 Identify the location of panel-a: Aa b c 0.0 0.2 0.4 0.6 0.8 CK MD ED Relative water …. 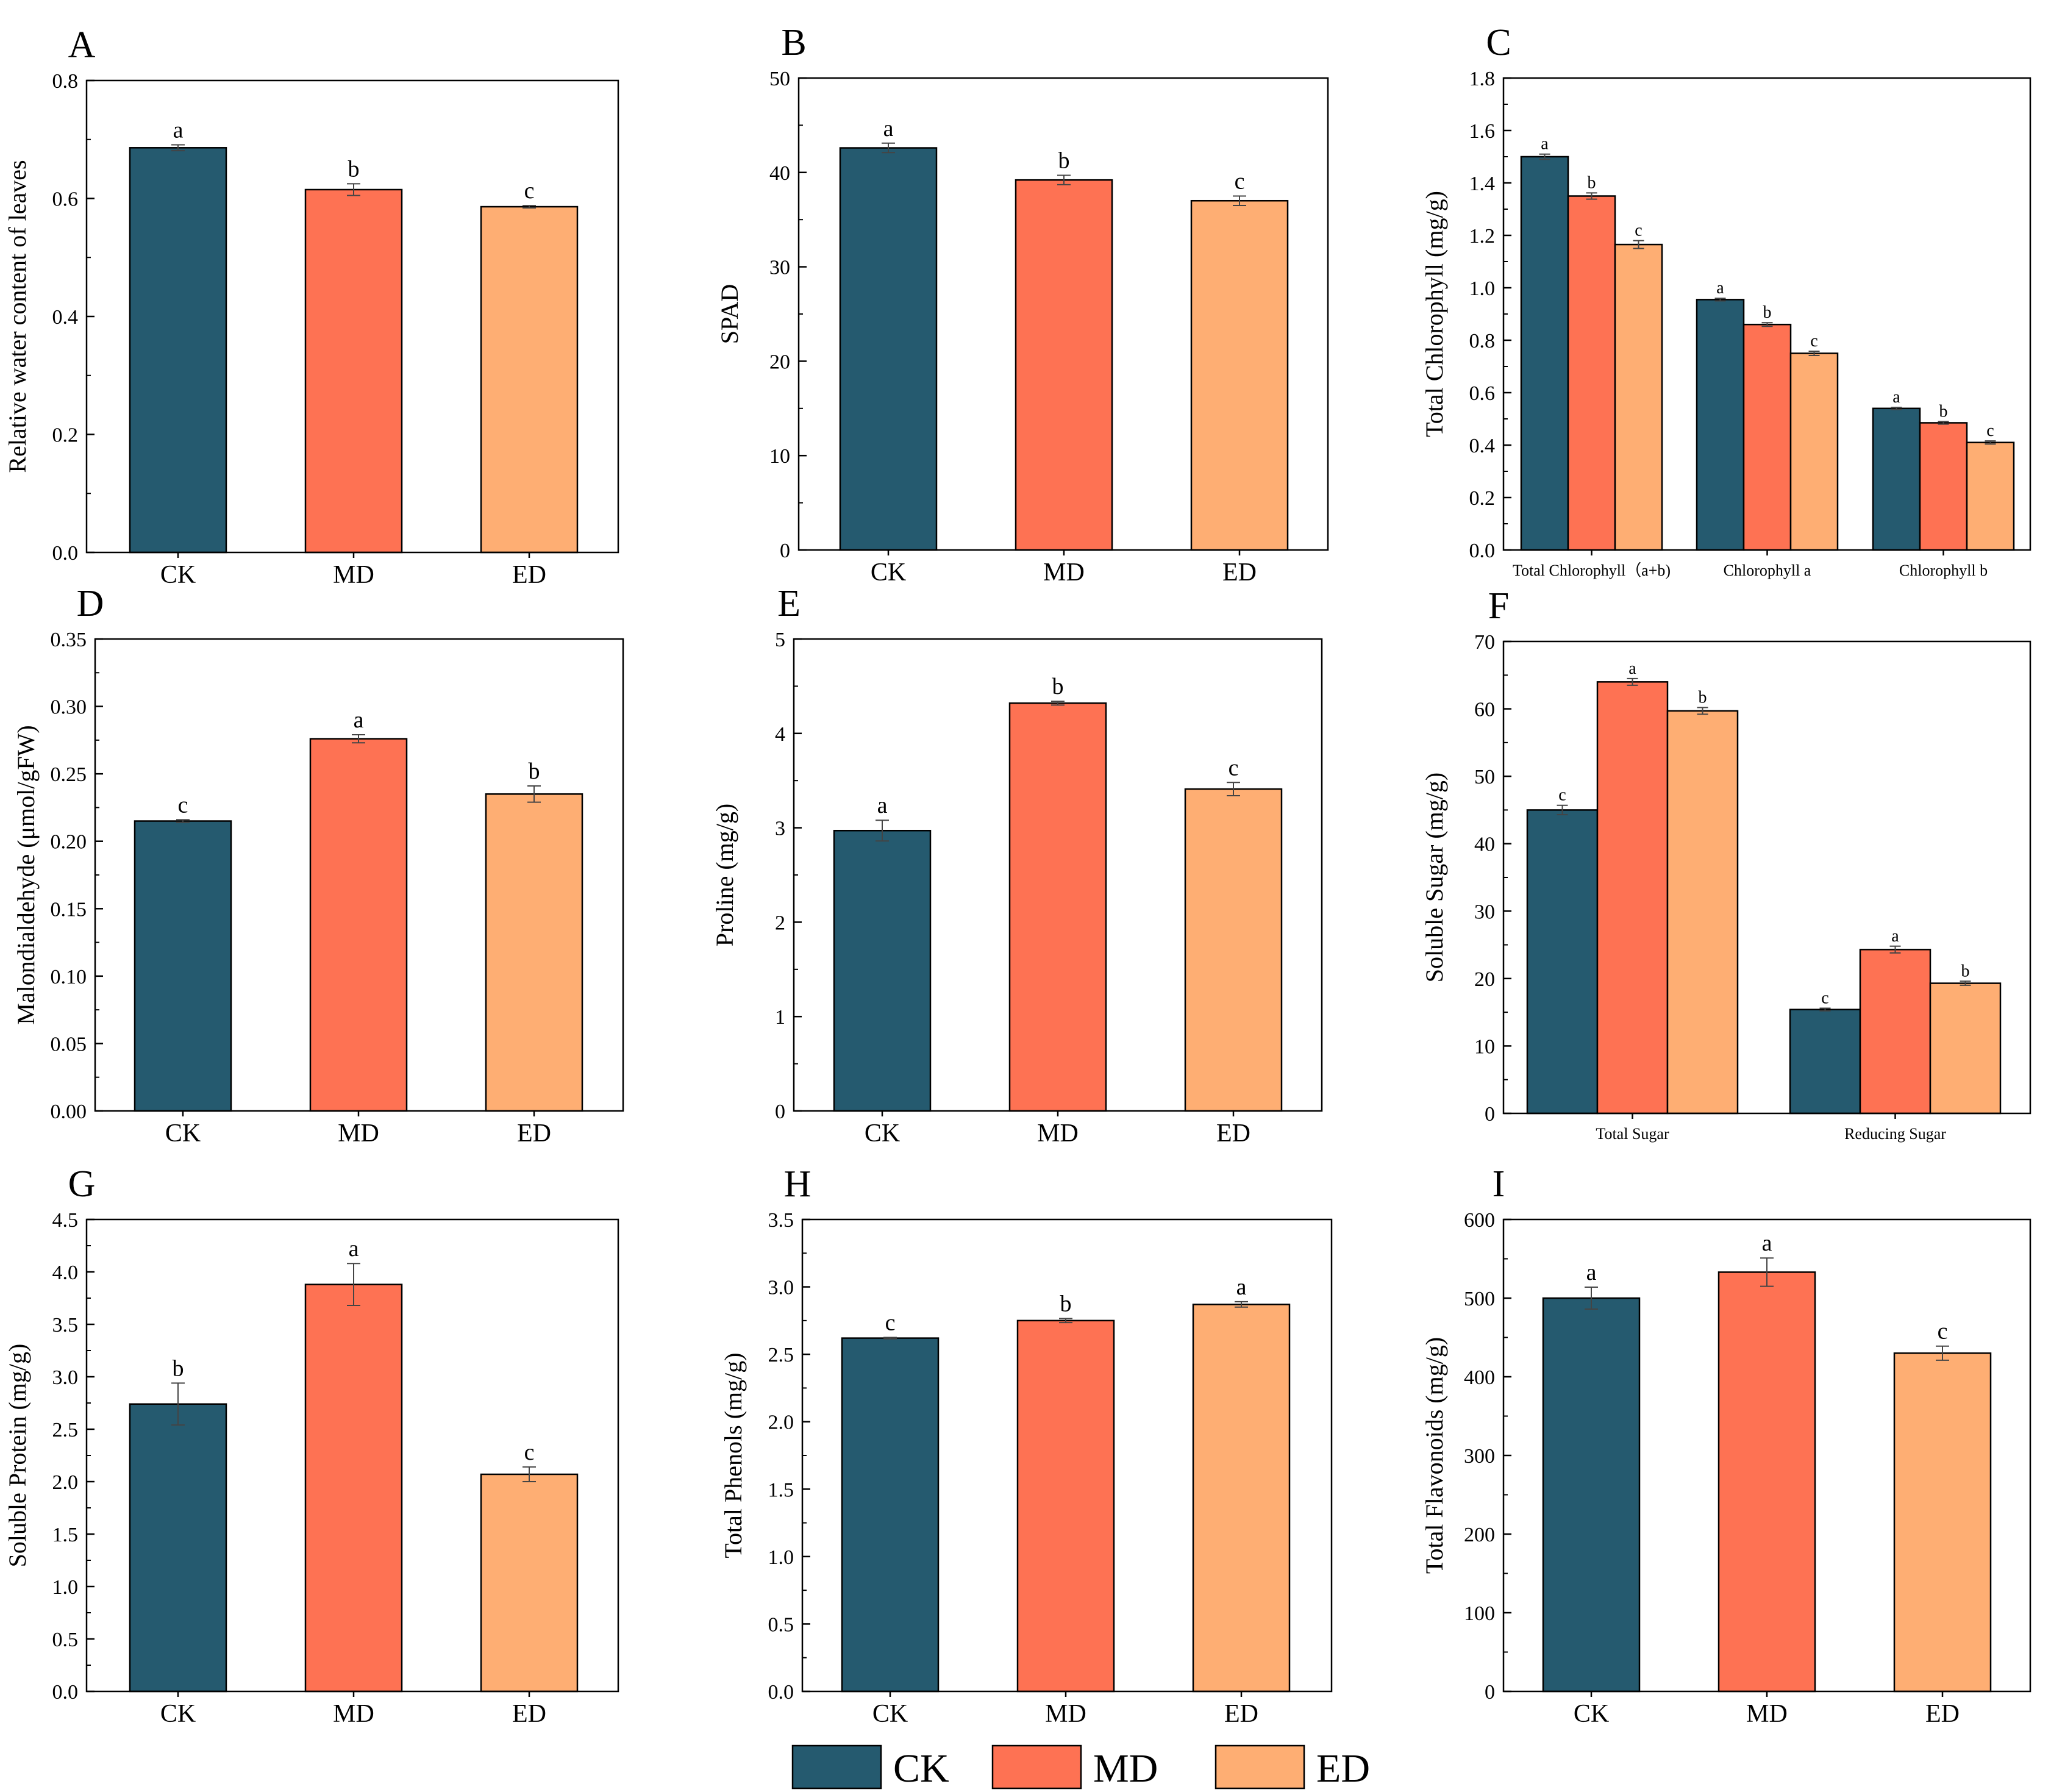
(311, 306).